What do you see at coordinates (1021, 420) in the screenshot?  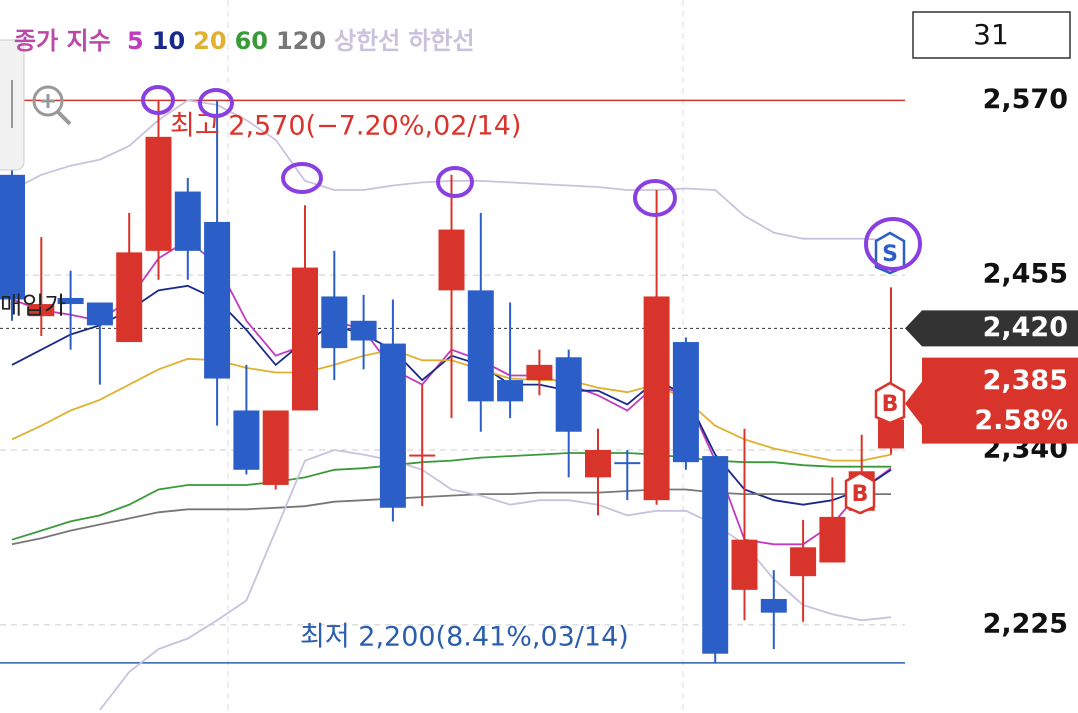 I see `change-tag-label: 2.58%` at bounding box center [1021, 420].